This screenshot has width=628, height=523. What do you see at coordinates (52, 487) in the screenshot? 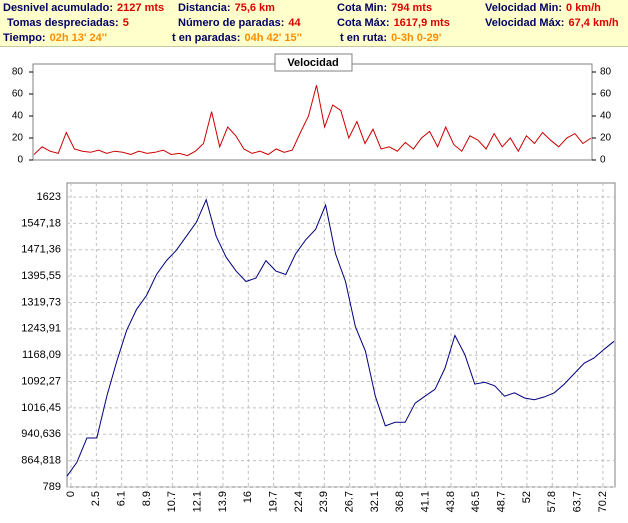
I see `y-tick-label: 789` at bounding box center [52, 487].